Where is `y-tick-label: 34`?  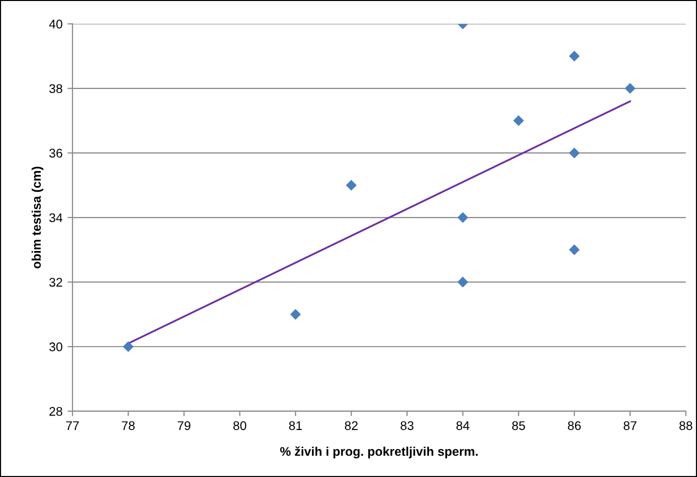
y-tick-label: 34 is located at coordinates (55, 217).